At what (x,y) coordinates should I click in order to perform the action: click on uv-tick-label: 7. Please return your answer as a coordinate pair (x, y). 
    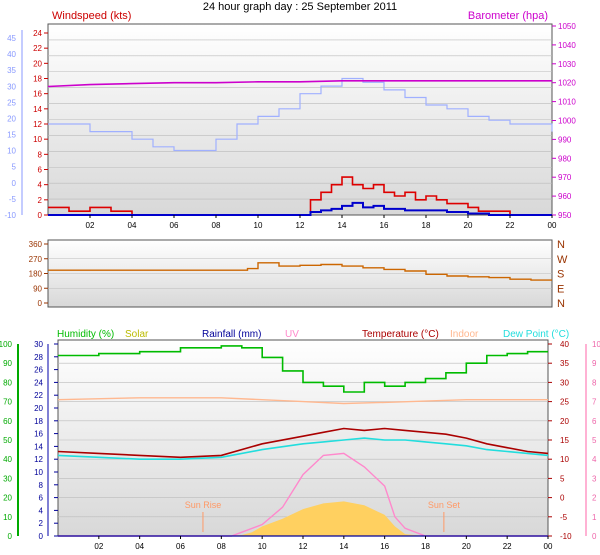
    Looking at the image, I should click on (594, 402).